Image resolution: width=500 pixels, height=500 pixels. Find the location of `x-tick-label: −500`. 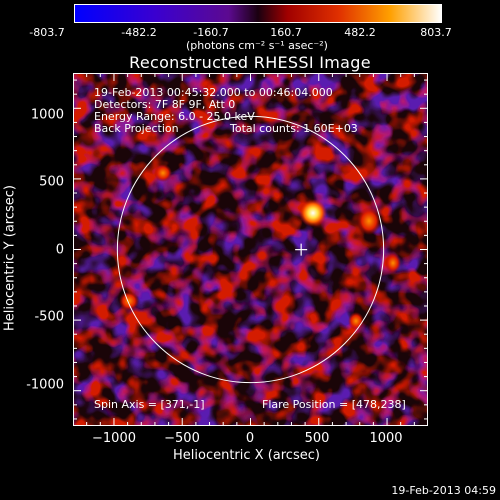

x-tick-label: −500 is located at coordinates (182, 438).